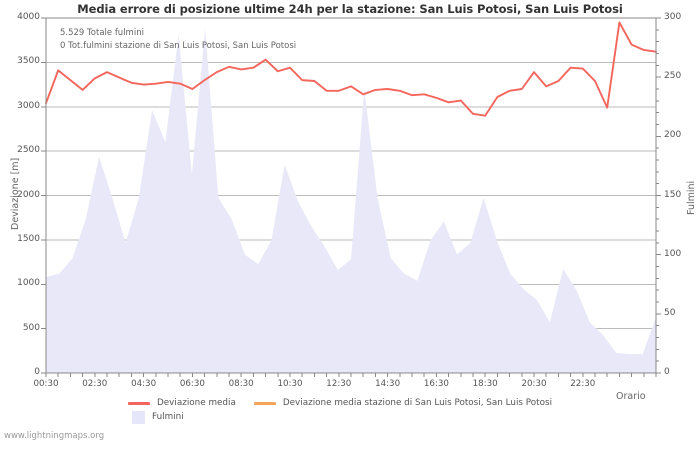 The image size is (700, 450). I want to click on x-axis-tick-1030: 10:30, so click(290, 384).